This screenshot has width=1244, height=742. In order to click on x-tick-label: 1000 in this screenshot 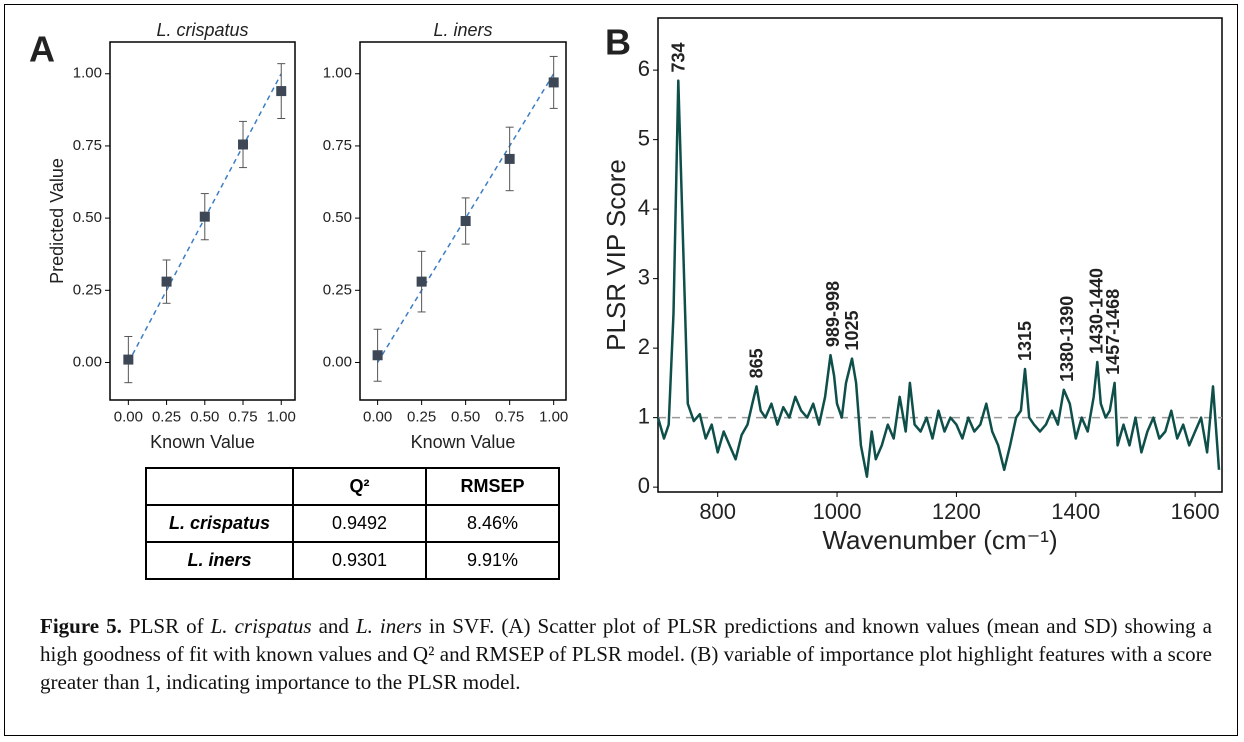, I will do `click(837, 511)`.